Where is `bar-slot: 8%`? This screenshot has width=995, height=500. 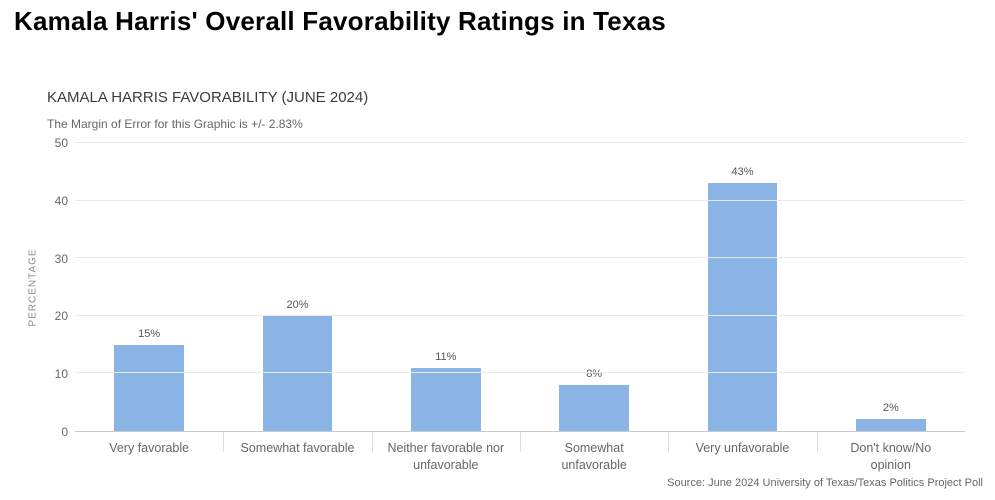
bar-slot: 8% is located at coordinates (594, 287).